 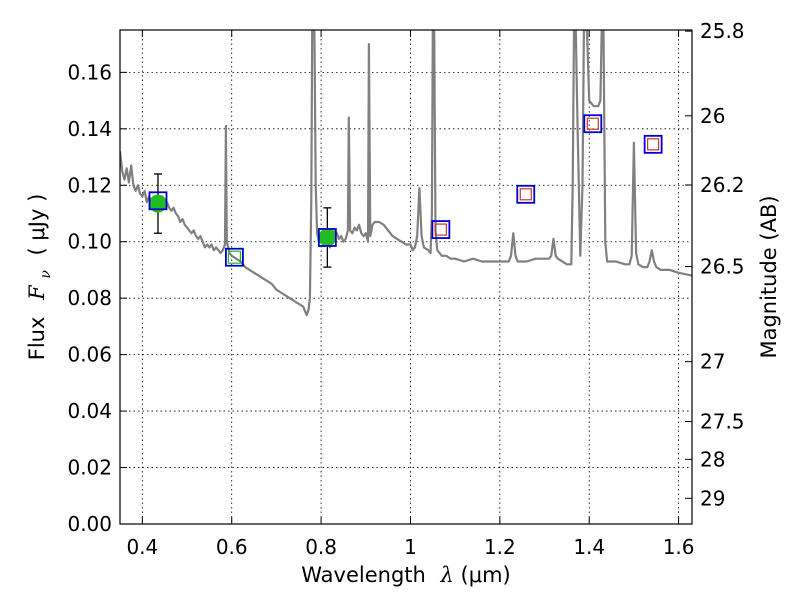 What do you see at coordinates (89, 129) in the screenshot?
I see `y-tick-label: 0.14` at bounding box center [89, 129].